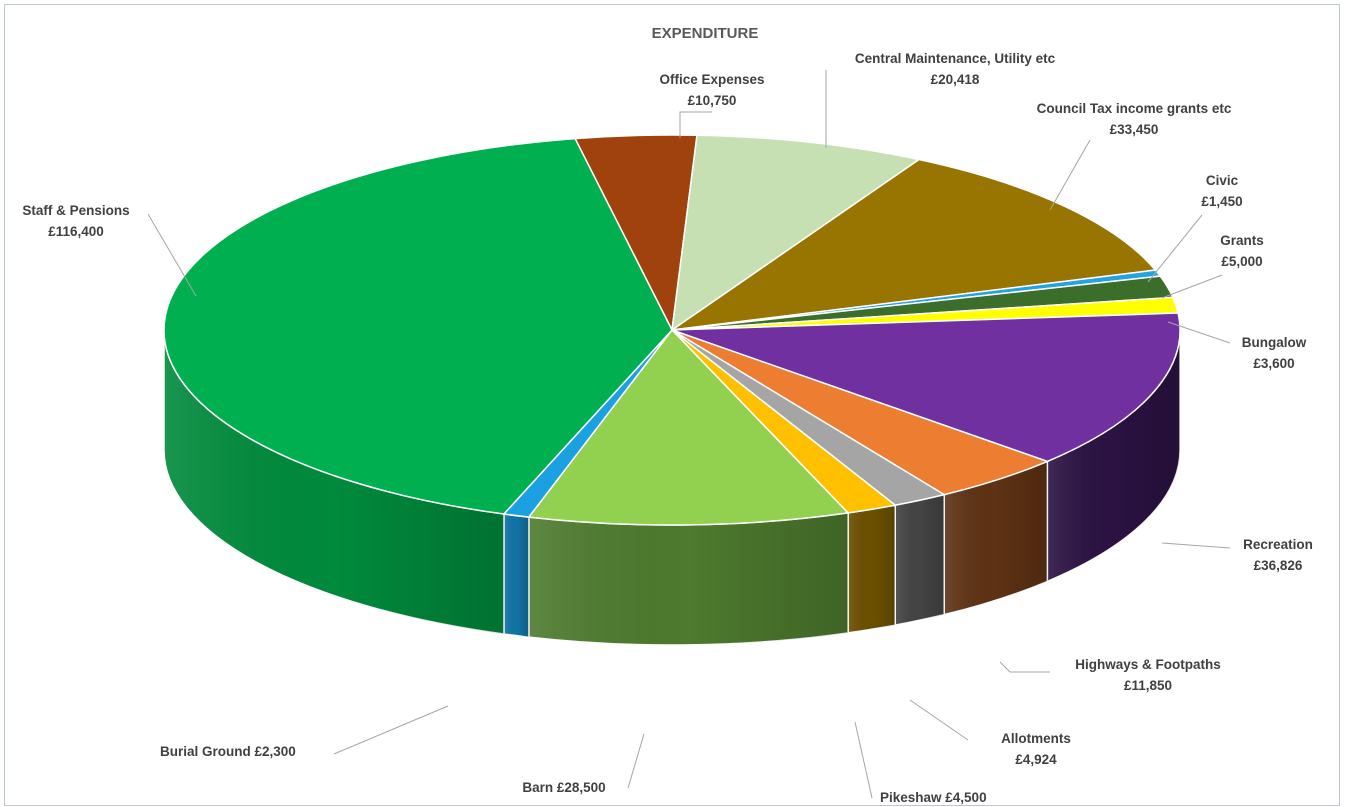 Image resolution: width=1346 pixels, height=807 pixels. I want to click on slice-label-burial-ground: Burial Ground £2,300, so click(228, 751).